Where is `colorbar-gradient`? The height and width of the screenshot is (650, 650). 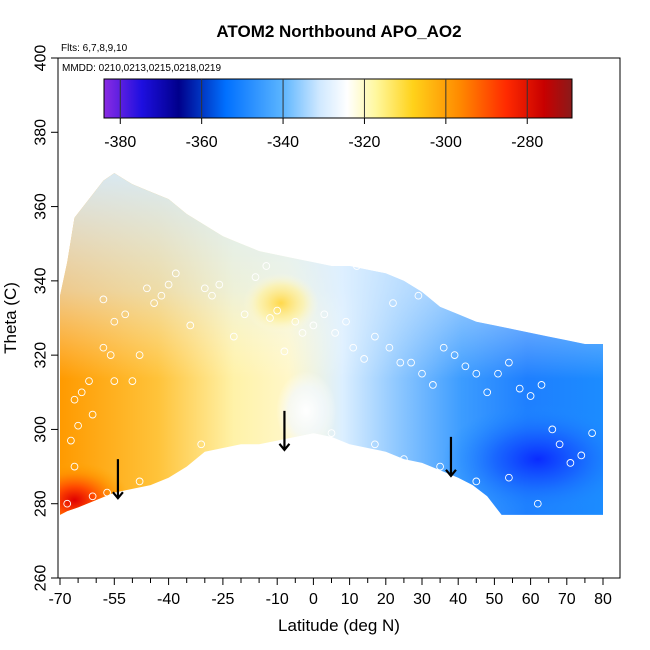
colorbar-gradient is located at coordinates (338, 98).